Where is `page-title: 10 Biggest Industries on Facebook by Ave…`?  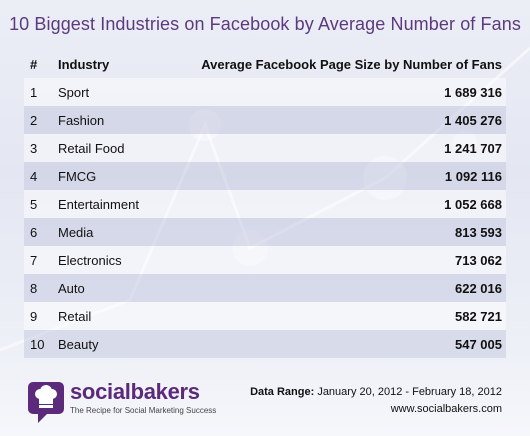 page-title: 10 Biggest Industries on Facebook by Ave… is located at coordinates (265, 24).